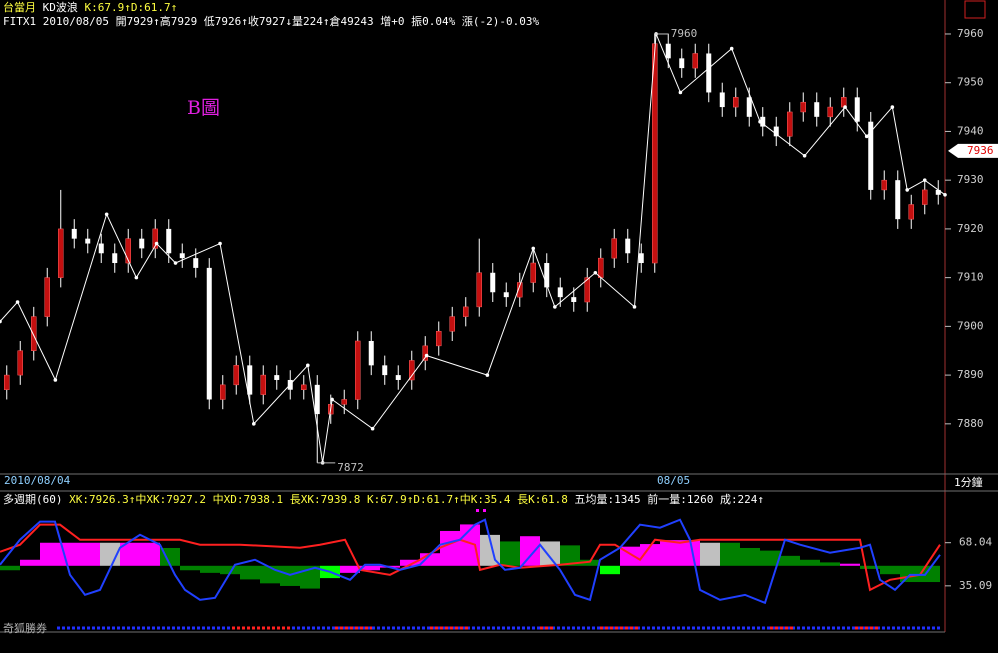  What do you see at coordinates (350, 467) in the screenshot?
I see `low-label: 7872` at bounding box center [350, 467].